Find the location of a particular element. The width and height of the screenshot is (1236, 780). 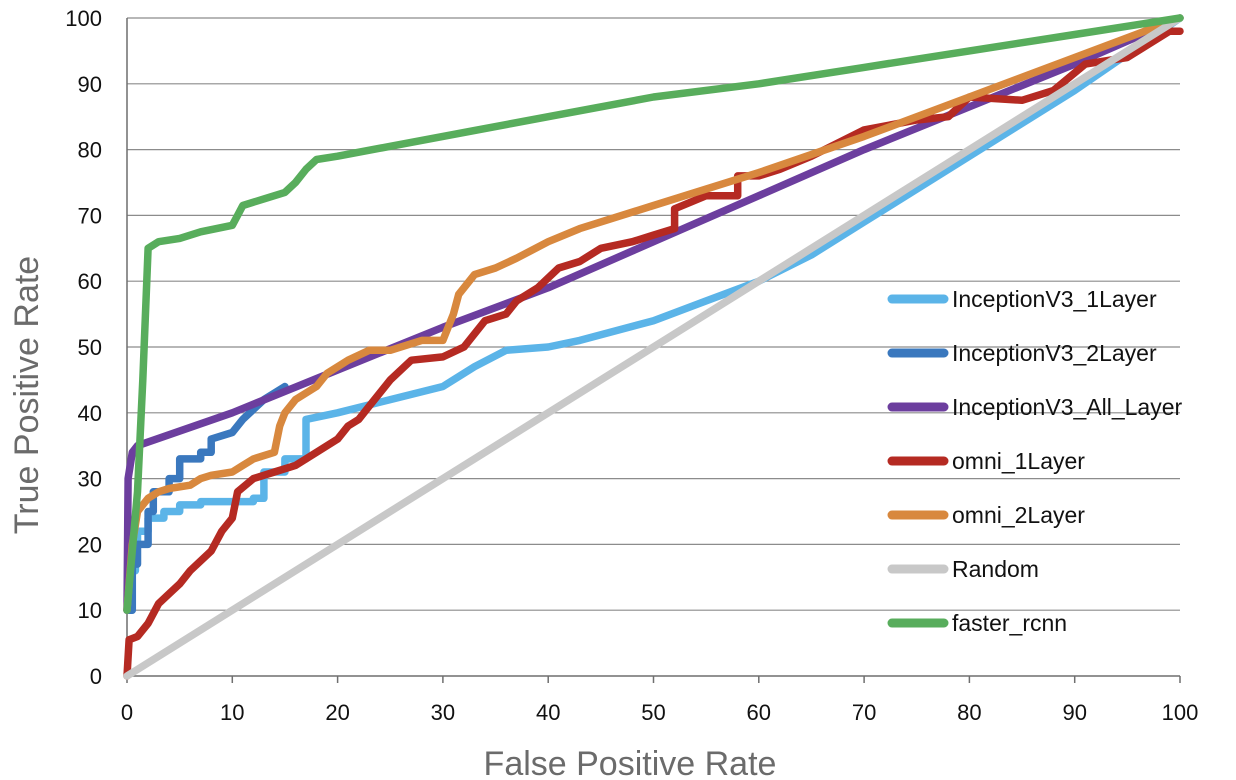

legend-item-inceptionv3-all-layer: InceptionV3_All_Layer is located at coordinates (1034, 407).